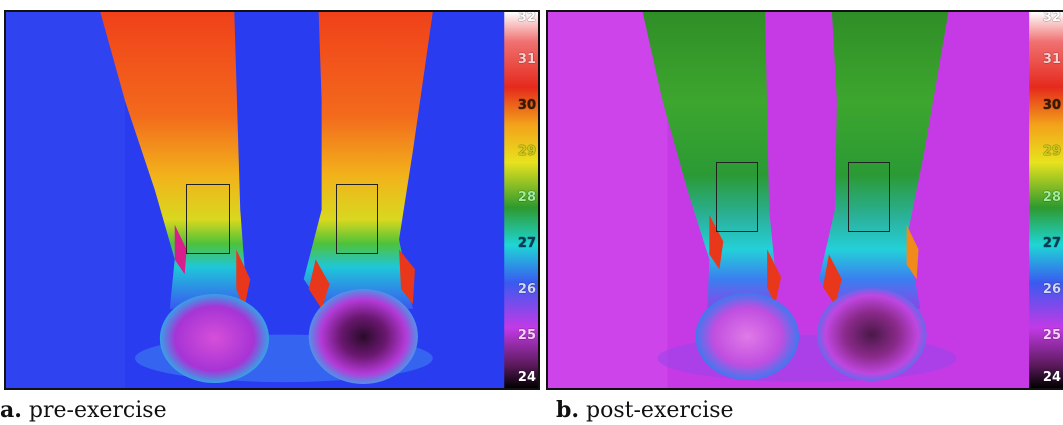 The width and height of the screenshot is (1063, 425). What do you see at coordinates (656, 410) in the screenshot?
I see `caption-text: post-exercise` at bounding box center [656, 410].